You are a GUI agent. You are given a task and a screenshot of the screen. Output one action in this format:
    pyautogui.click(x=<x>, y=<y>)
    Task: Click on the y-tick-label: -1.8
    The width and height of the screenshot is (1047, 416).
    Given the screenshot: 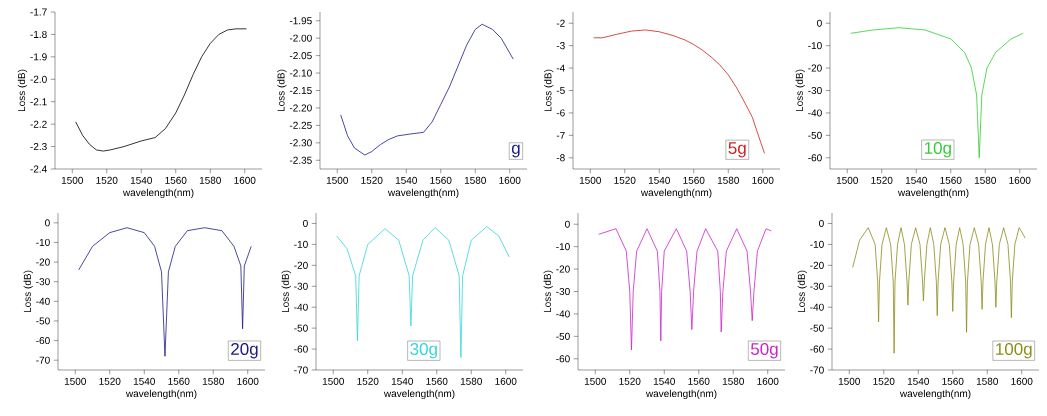 What is the action you would take?
    pyautogui.click(x=38, y=34)
    